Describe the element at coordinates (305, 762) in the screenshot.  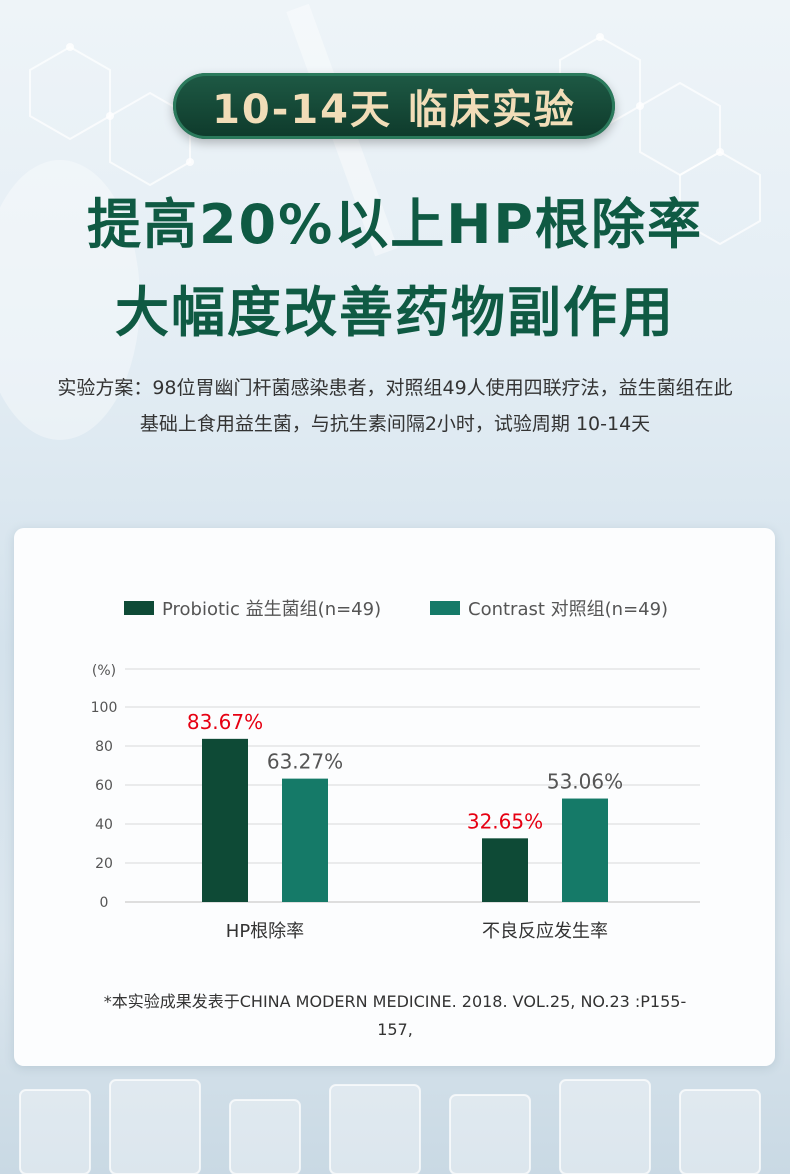
I see `data-label: 63.27%` at that location.